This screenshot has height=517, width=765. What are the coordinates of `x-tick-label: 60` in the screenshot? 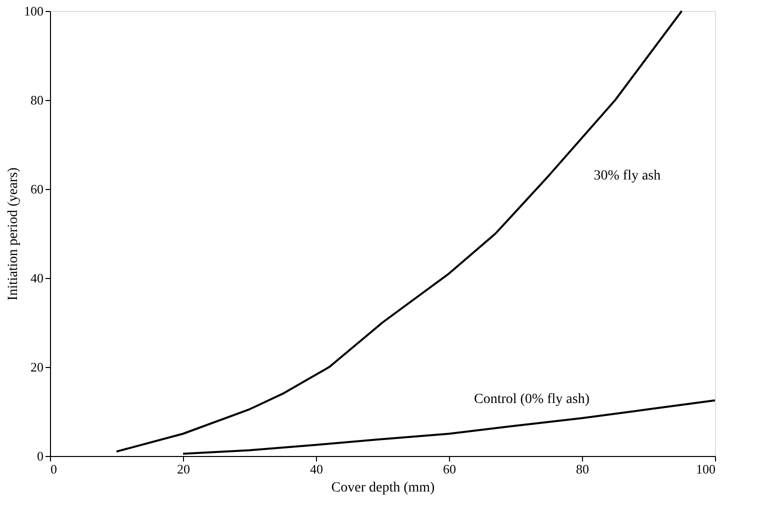 It's located at (449, 469).